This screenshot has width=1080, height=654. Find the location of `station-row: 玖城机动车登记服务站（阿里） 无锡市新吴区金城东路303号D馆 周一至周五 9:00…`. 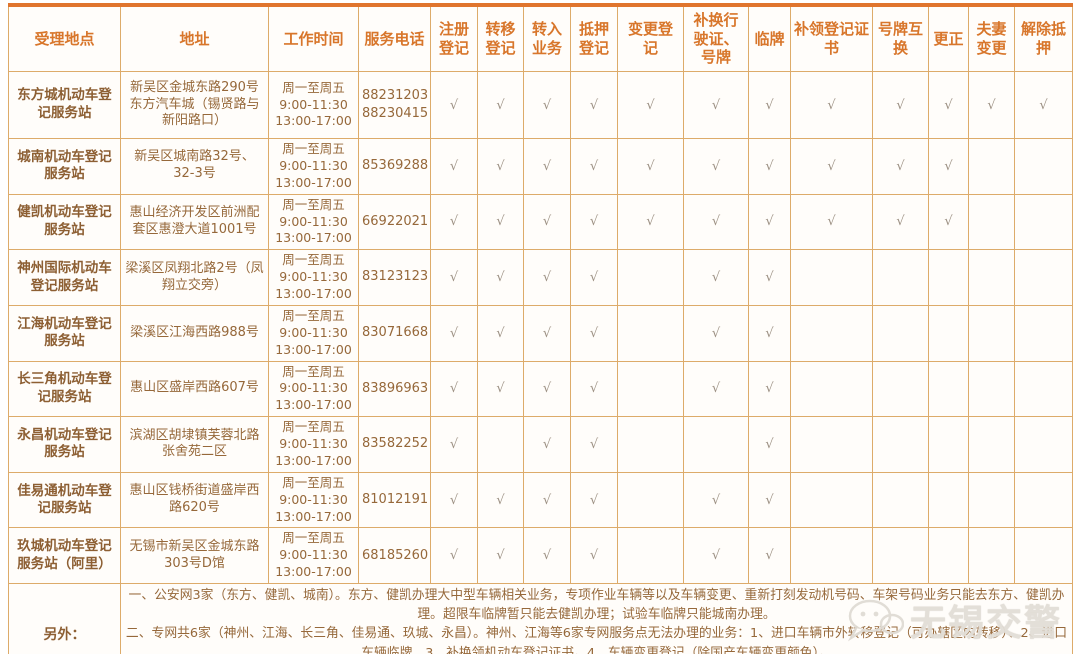

station-row: 玖城机动车登记服务站（阿里） 无锡市新吴区金城东路303号D馆 周一至周五 9:00… is located at coordinates (540, 555).